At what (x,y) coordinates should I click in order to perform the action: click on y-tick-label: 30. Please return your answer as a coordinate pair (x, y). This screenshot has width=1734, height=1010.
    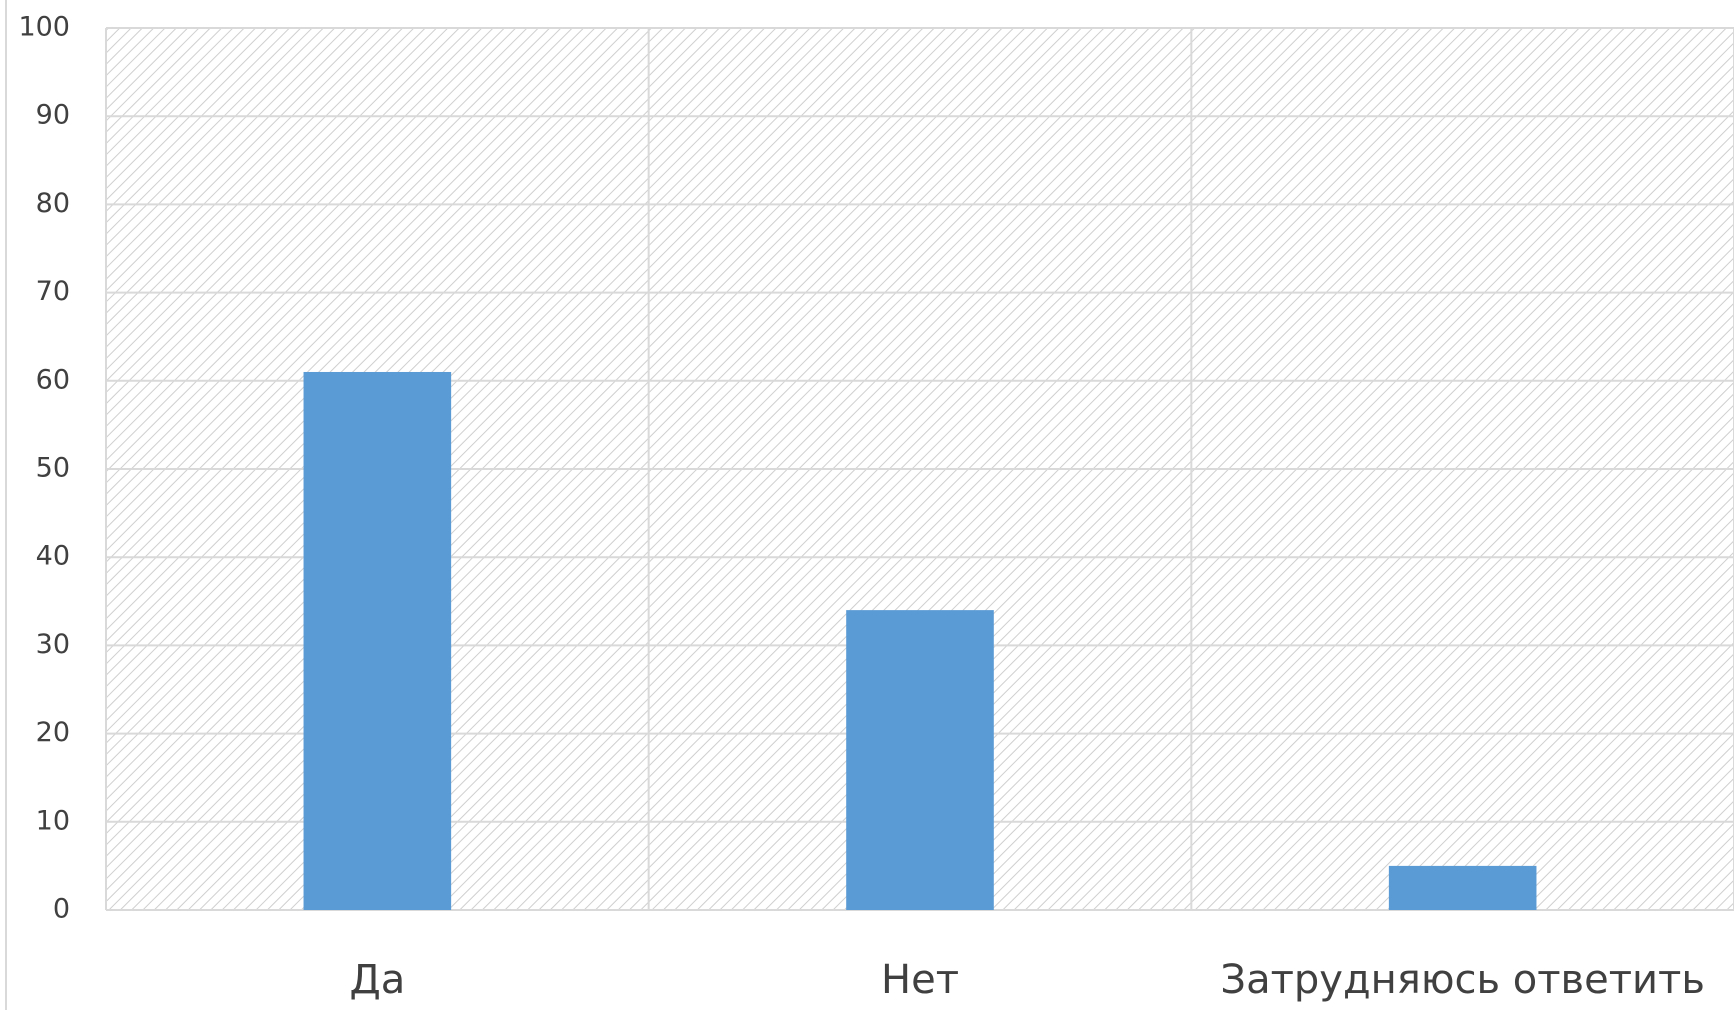
    Looking at the image, I should click on (53, 644).